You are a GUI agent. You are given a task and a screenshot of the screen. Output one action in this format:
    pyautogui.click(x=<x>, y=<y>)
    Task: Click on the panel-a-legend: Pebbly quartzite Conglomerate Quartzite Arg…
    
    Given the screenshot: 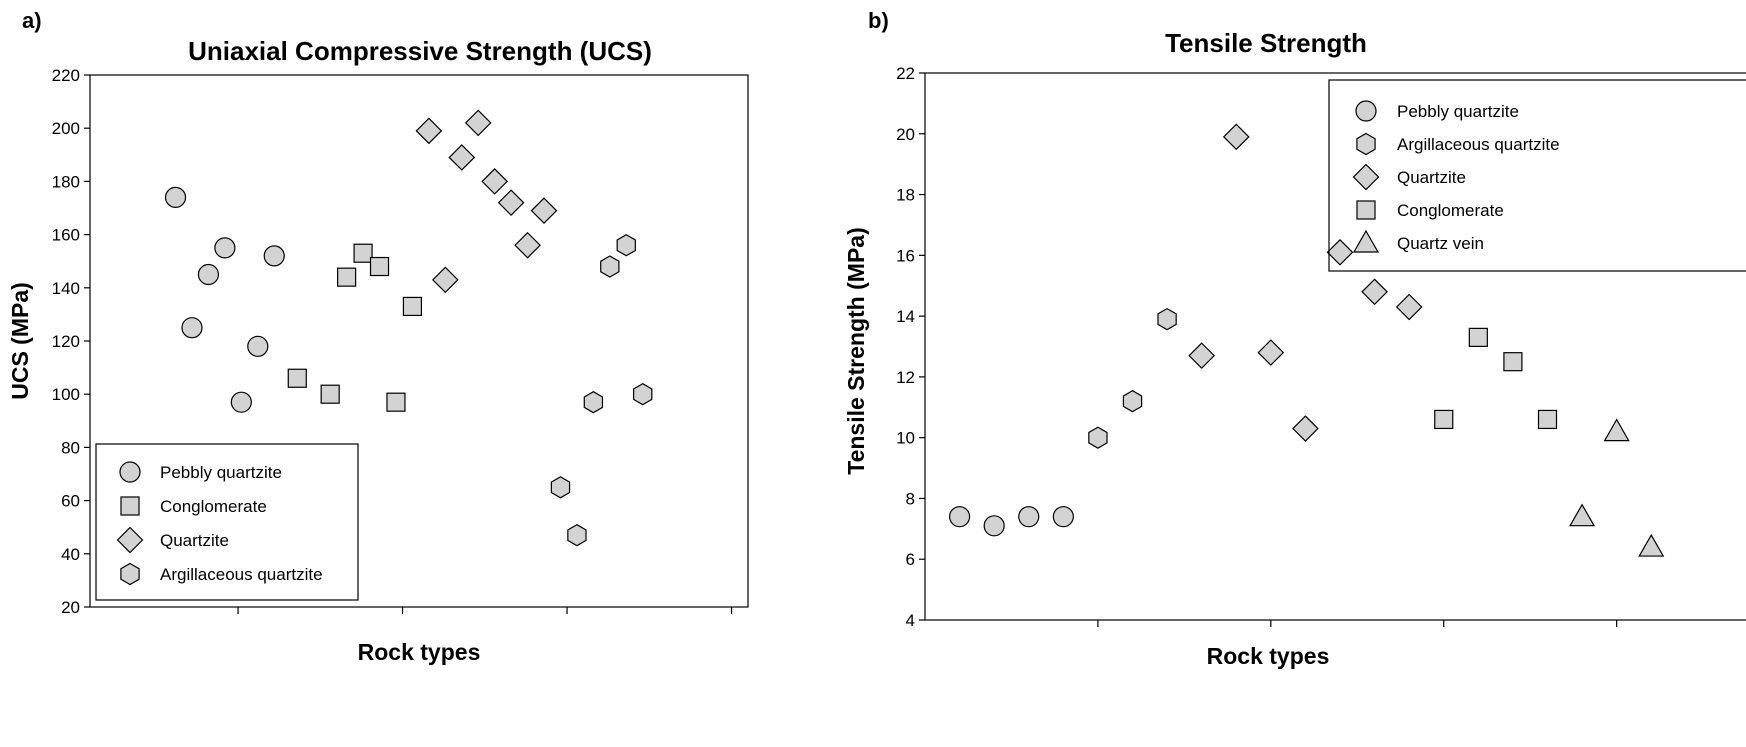 What is the action you would take?
    pyautogui.click(x=227, y=522)
    